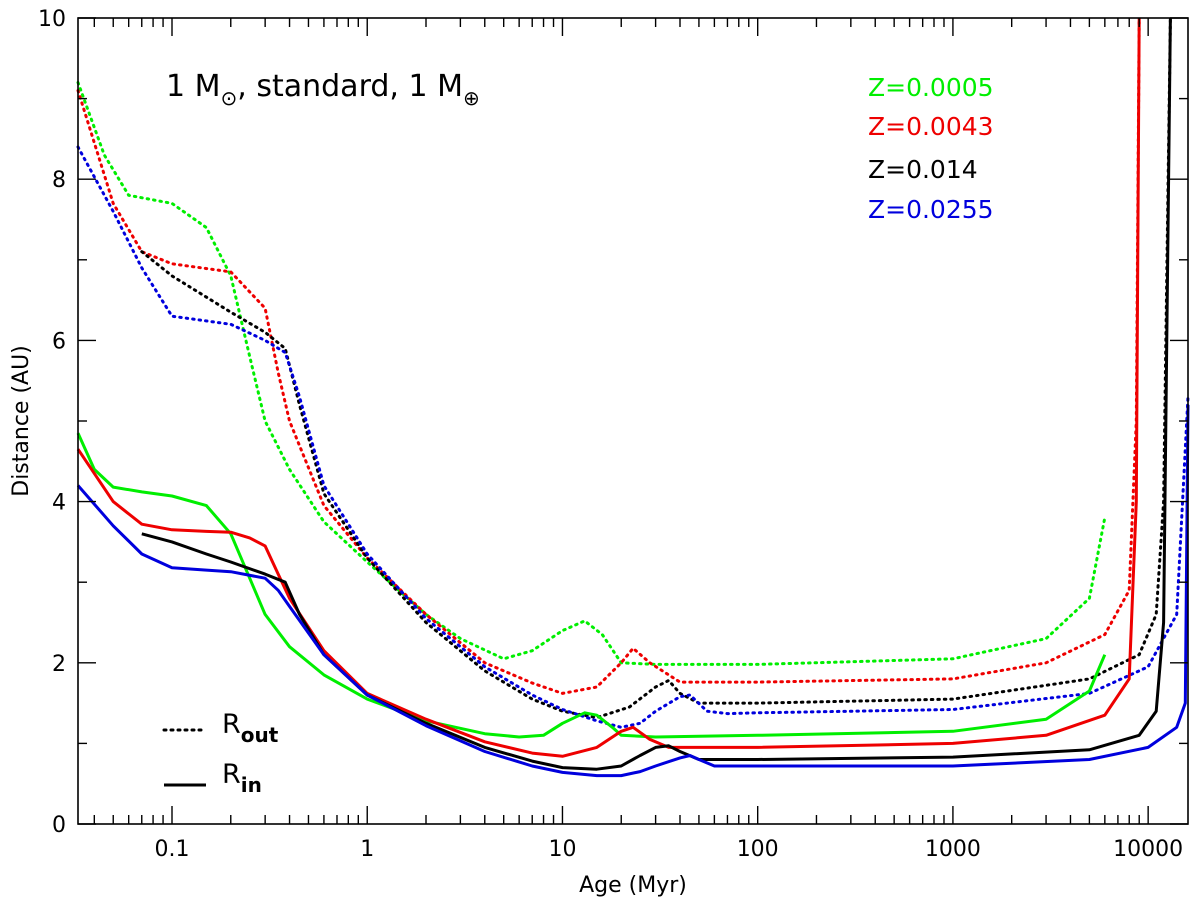  What do you see at coordinates (350, 86) in the screenshot?
I see `annotation-mid: , standard, 1 M` at bounding box center [350, 86].